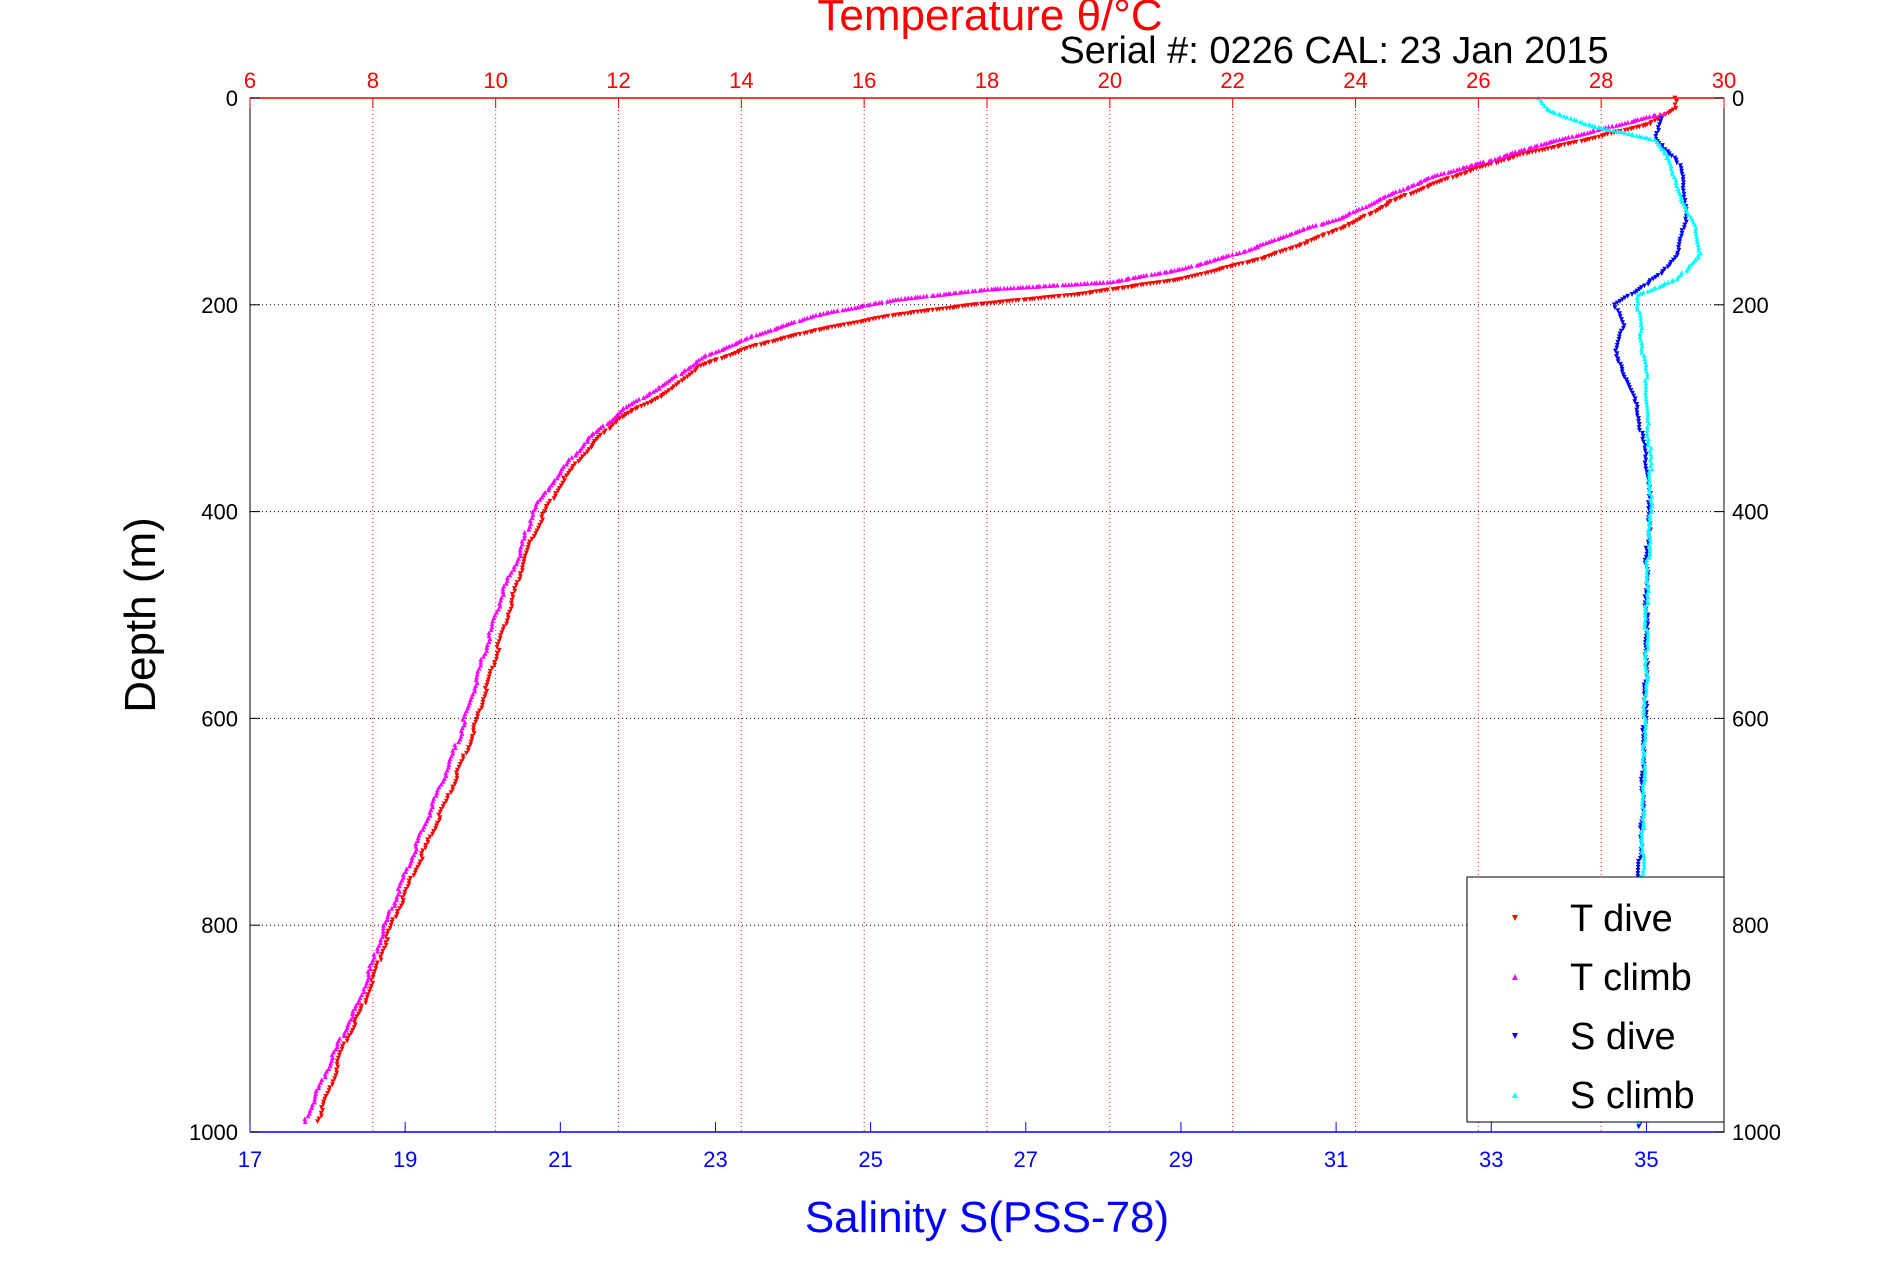  Describe the element at coordinates (1491, 1159) in the screenshot. I see `salinity-tick-label: 33` at that location.